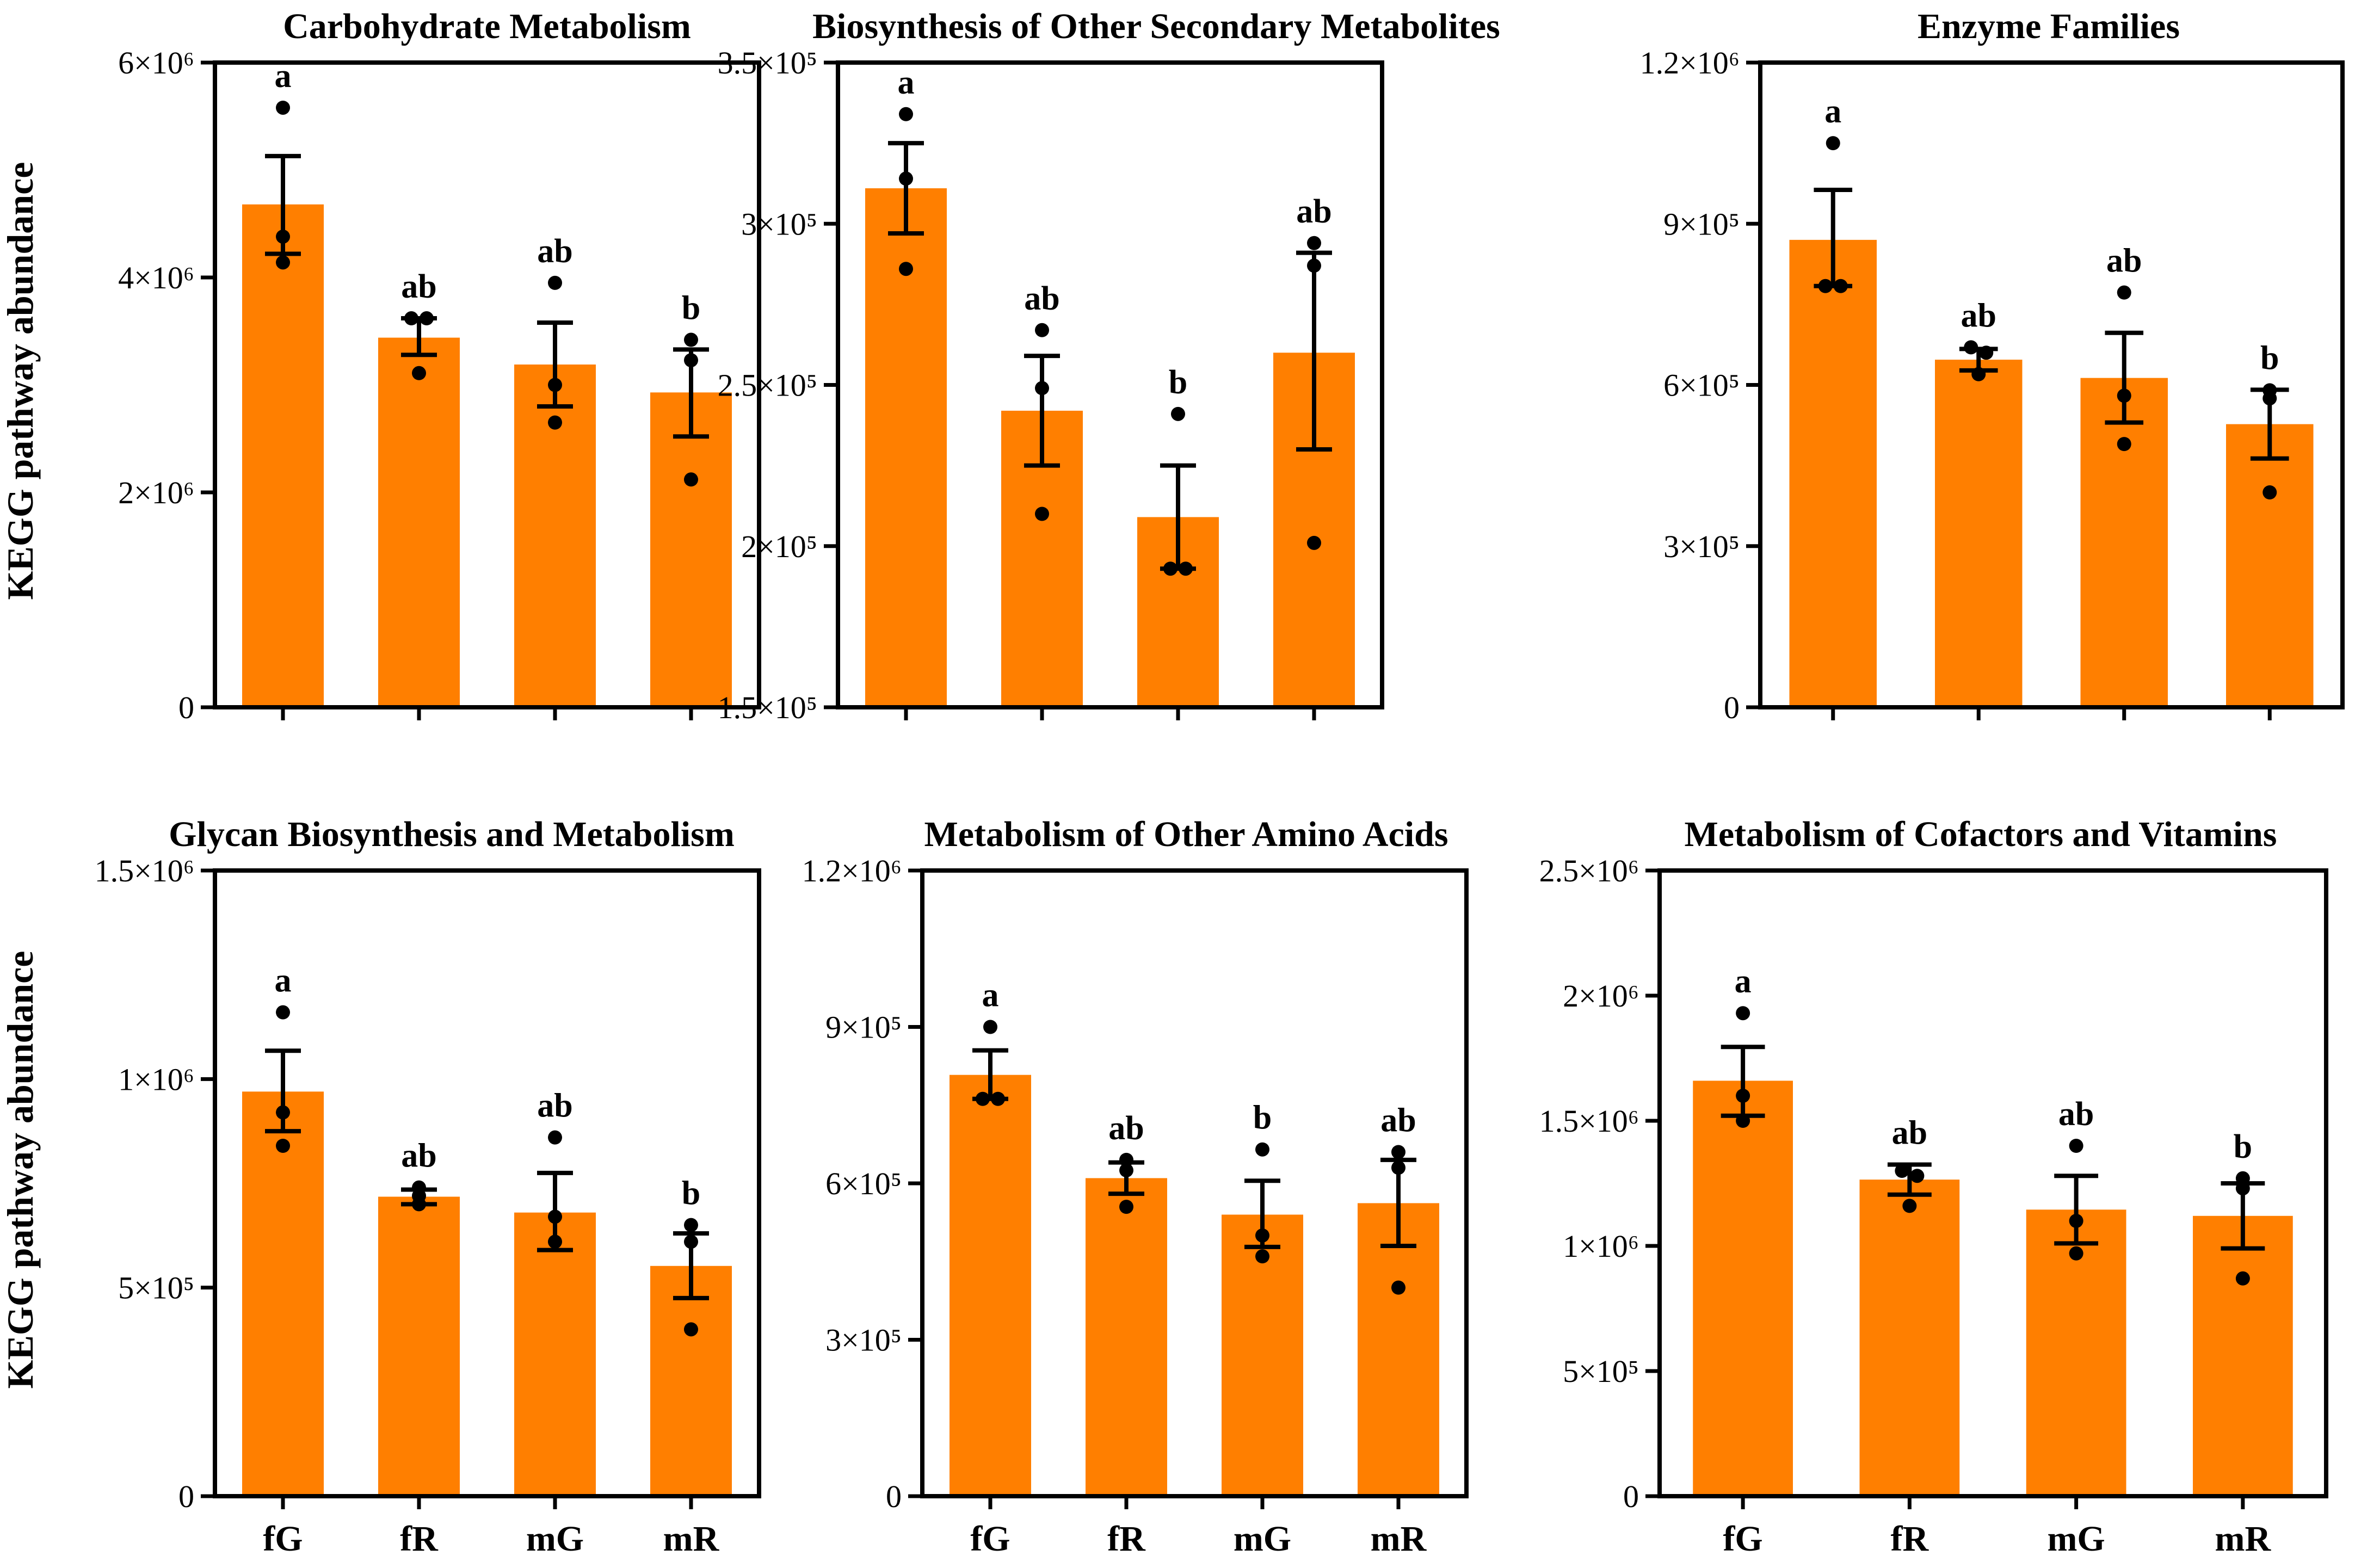  I want to click on category-label-fR: fR, so click(1910, 1539).